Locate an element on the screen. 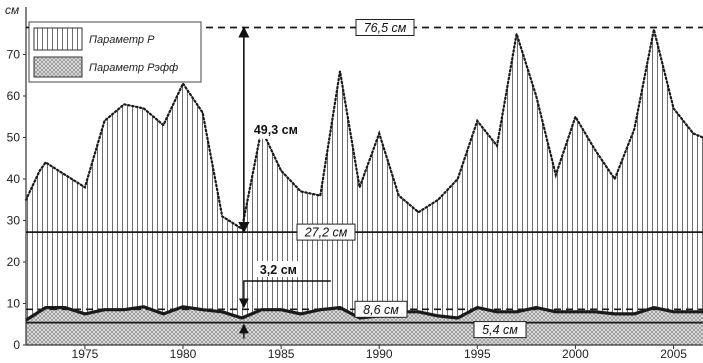 The image size is (703, 363). y-tick-label-7: 70 is located at coordinates (14, 55).